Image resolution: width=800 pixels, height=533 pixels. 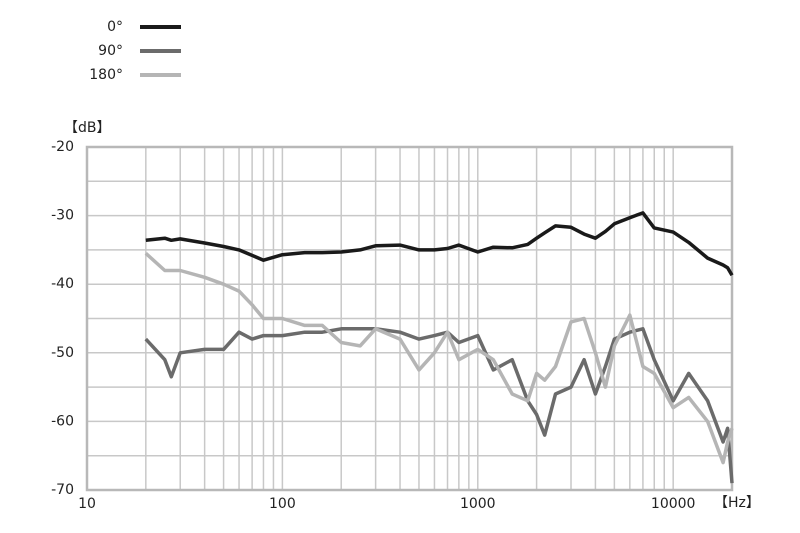 I want to click on x-tick-label: 10000, so click(x=673, y=504).